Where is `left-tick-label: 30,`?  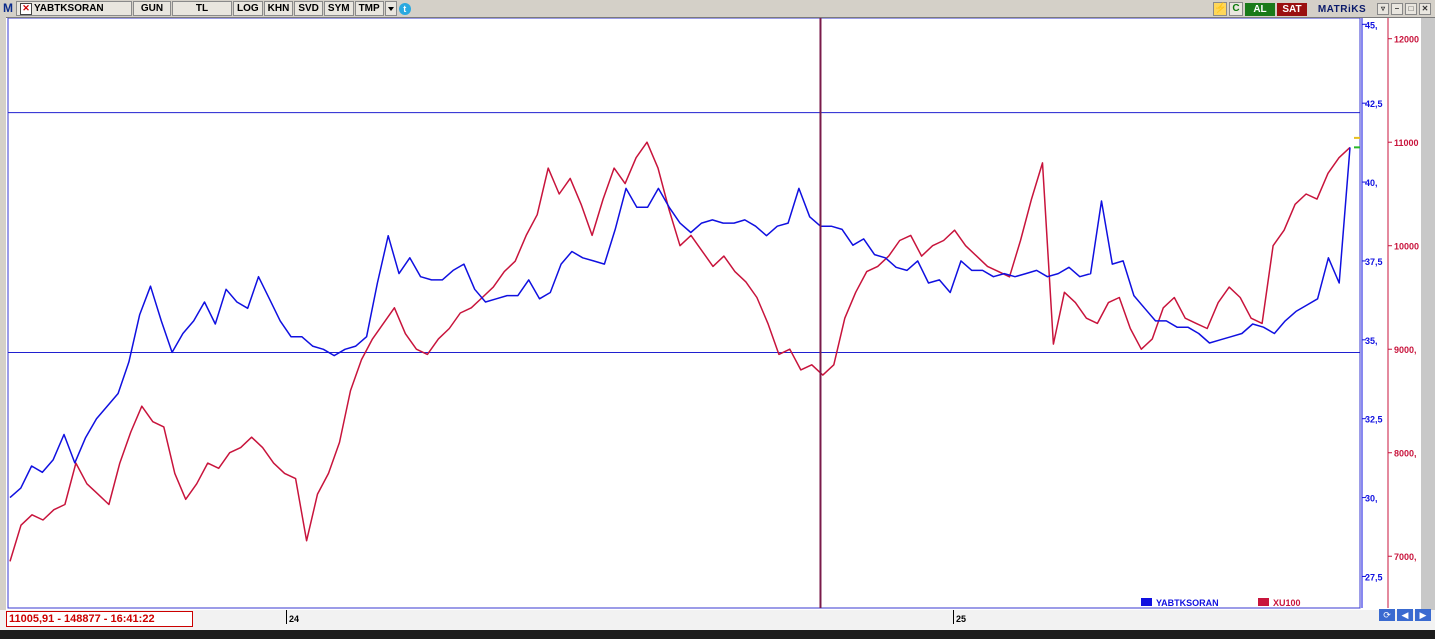 left-tick-label: 30, is located at coordinates (1371, 499).